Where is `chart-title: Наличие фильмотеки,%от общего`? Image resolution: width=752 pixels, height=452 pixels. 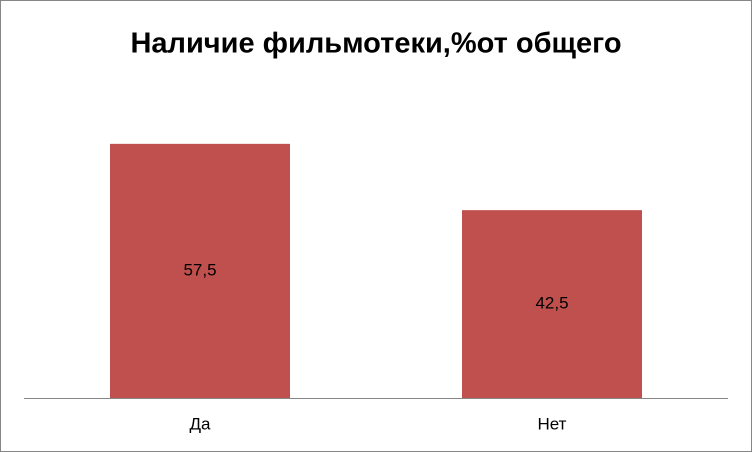 chart-title: Наличие фильмотеки,%от общего is located at coordinates (375, 44).